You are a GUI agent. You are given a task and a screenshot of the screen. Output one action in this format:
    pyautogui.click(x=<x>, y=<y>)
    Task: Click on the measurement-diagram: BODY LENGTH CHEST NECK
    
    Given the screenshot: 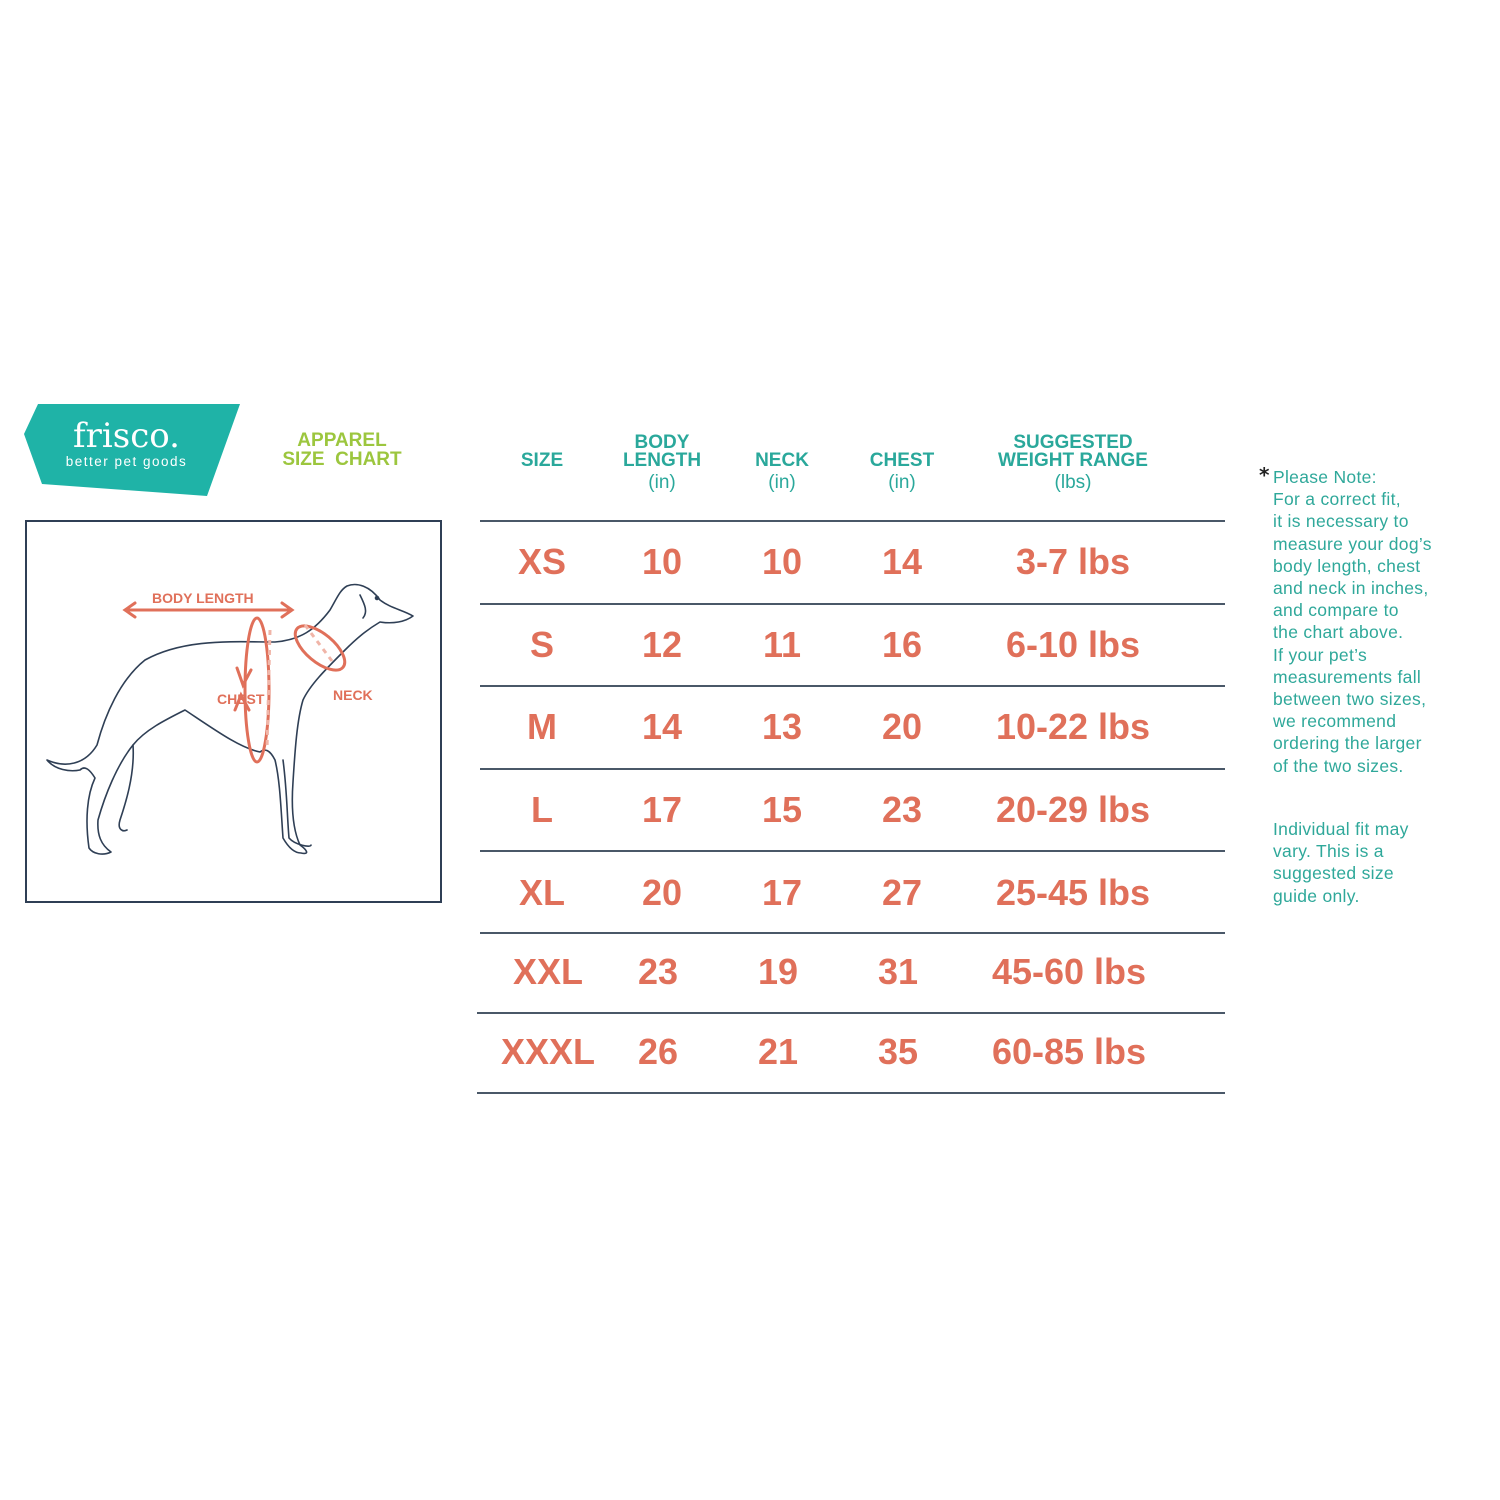 What is the action you would take?
    pyautogui.click(x=233, y=711)
    